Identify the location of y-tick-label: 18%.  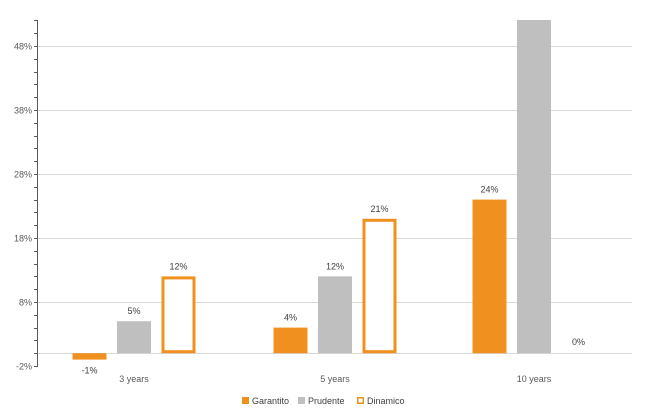
(23, 239).